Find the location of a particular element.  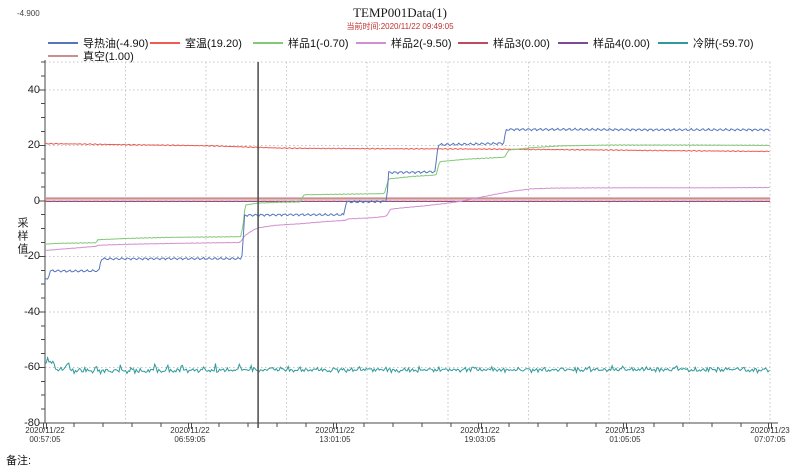

legend-label-cold-trap: 冷阱(-59.70) is located at coordinates (723, 44).